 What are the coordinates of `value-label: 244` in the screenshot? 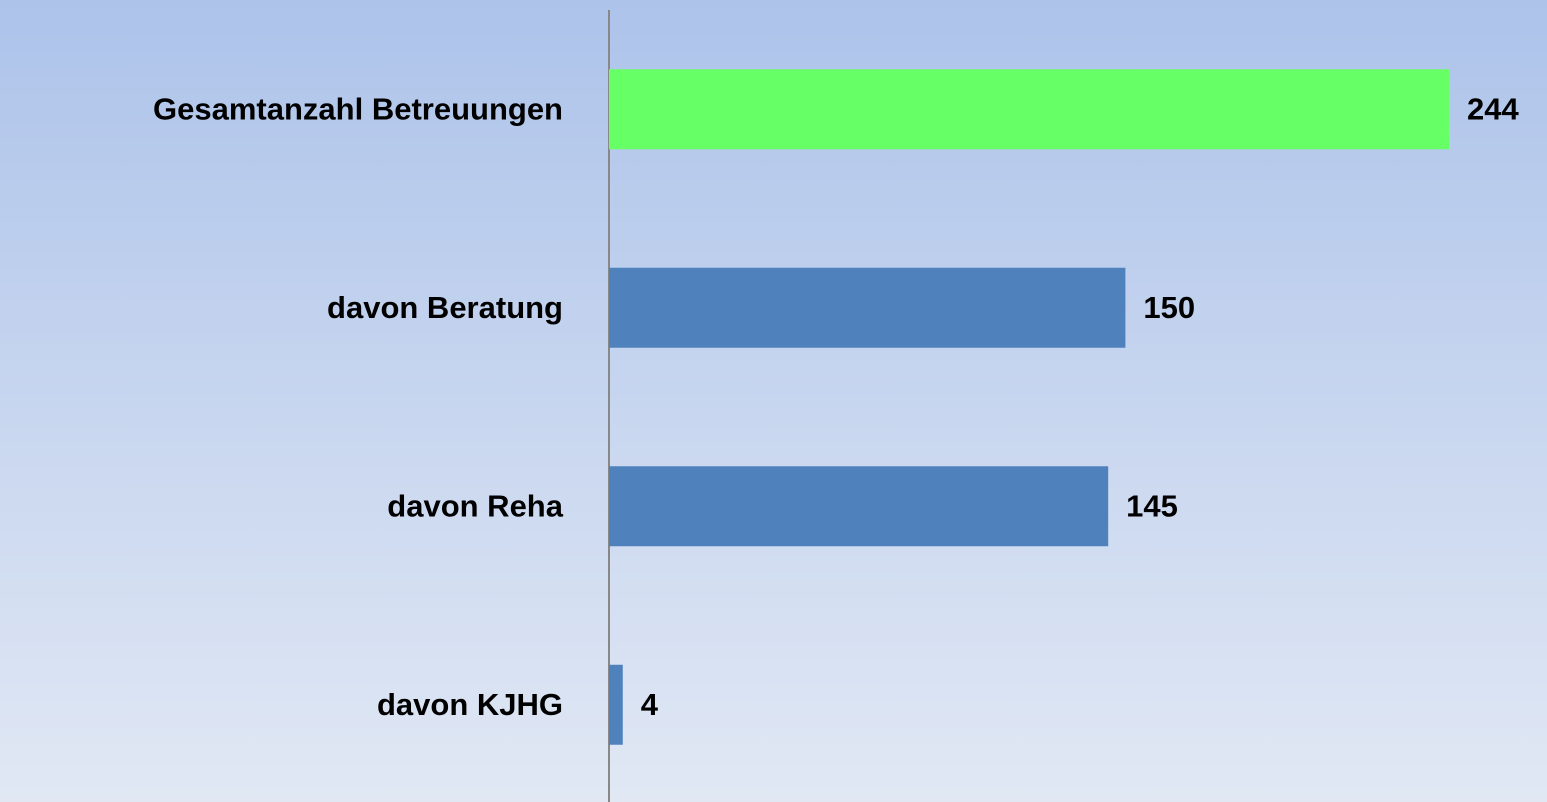 It's located at (1493, 108).